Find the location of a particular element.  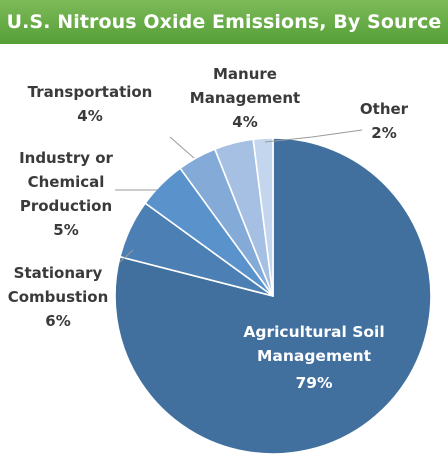

slice-label-other: Other is located at coordinates (384, 109).